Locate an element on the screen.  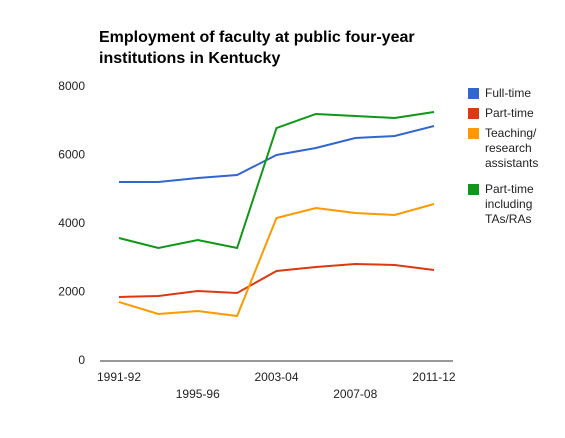
legend-entry: Teaching/ research assistants is located at coordinates (514, 148).